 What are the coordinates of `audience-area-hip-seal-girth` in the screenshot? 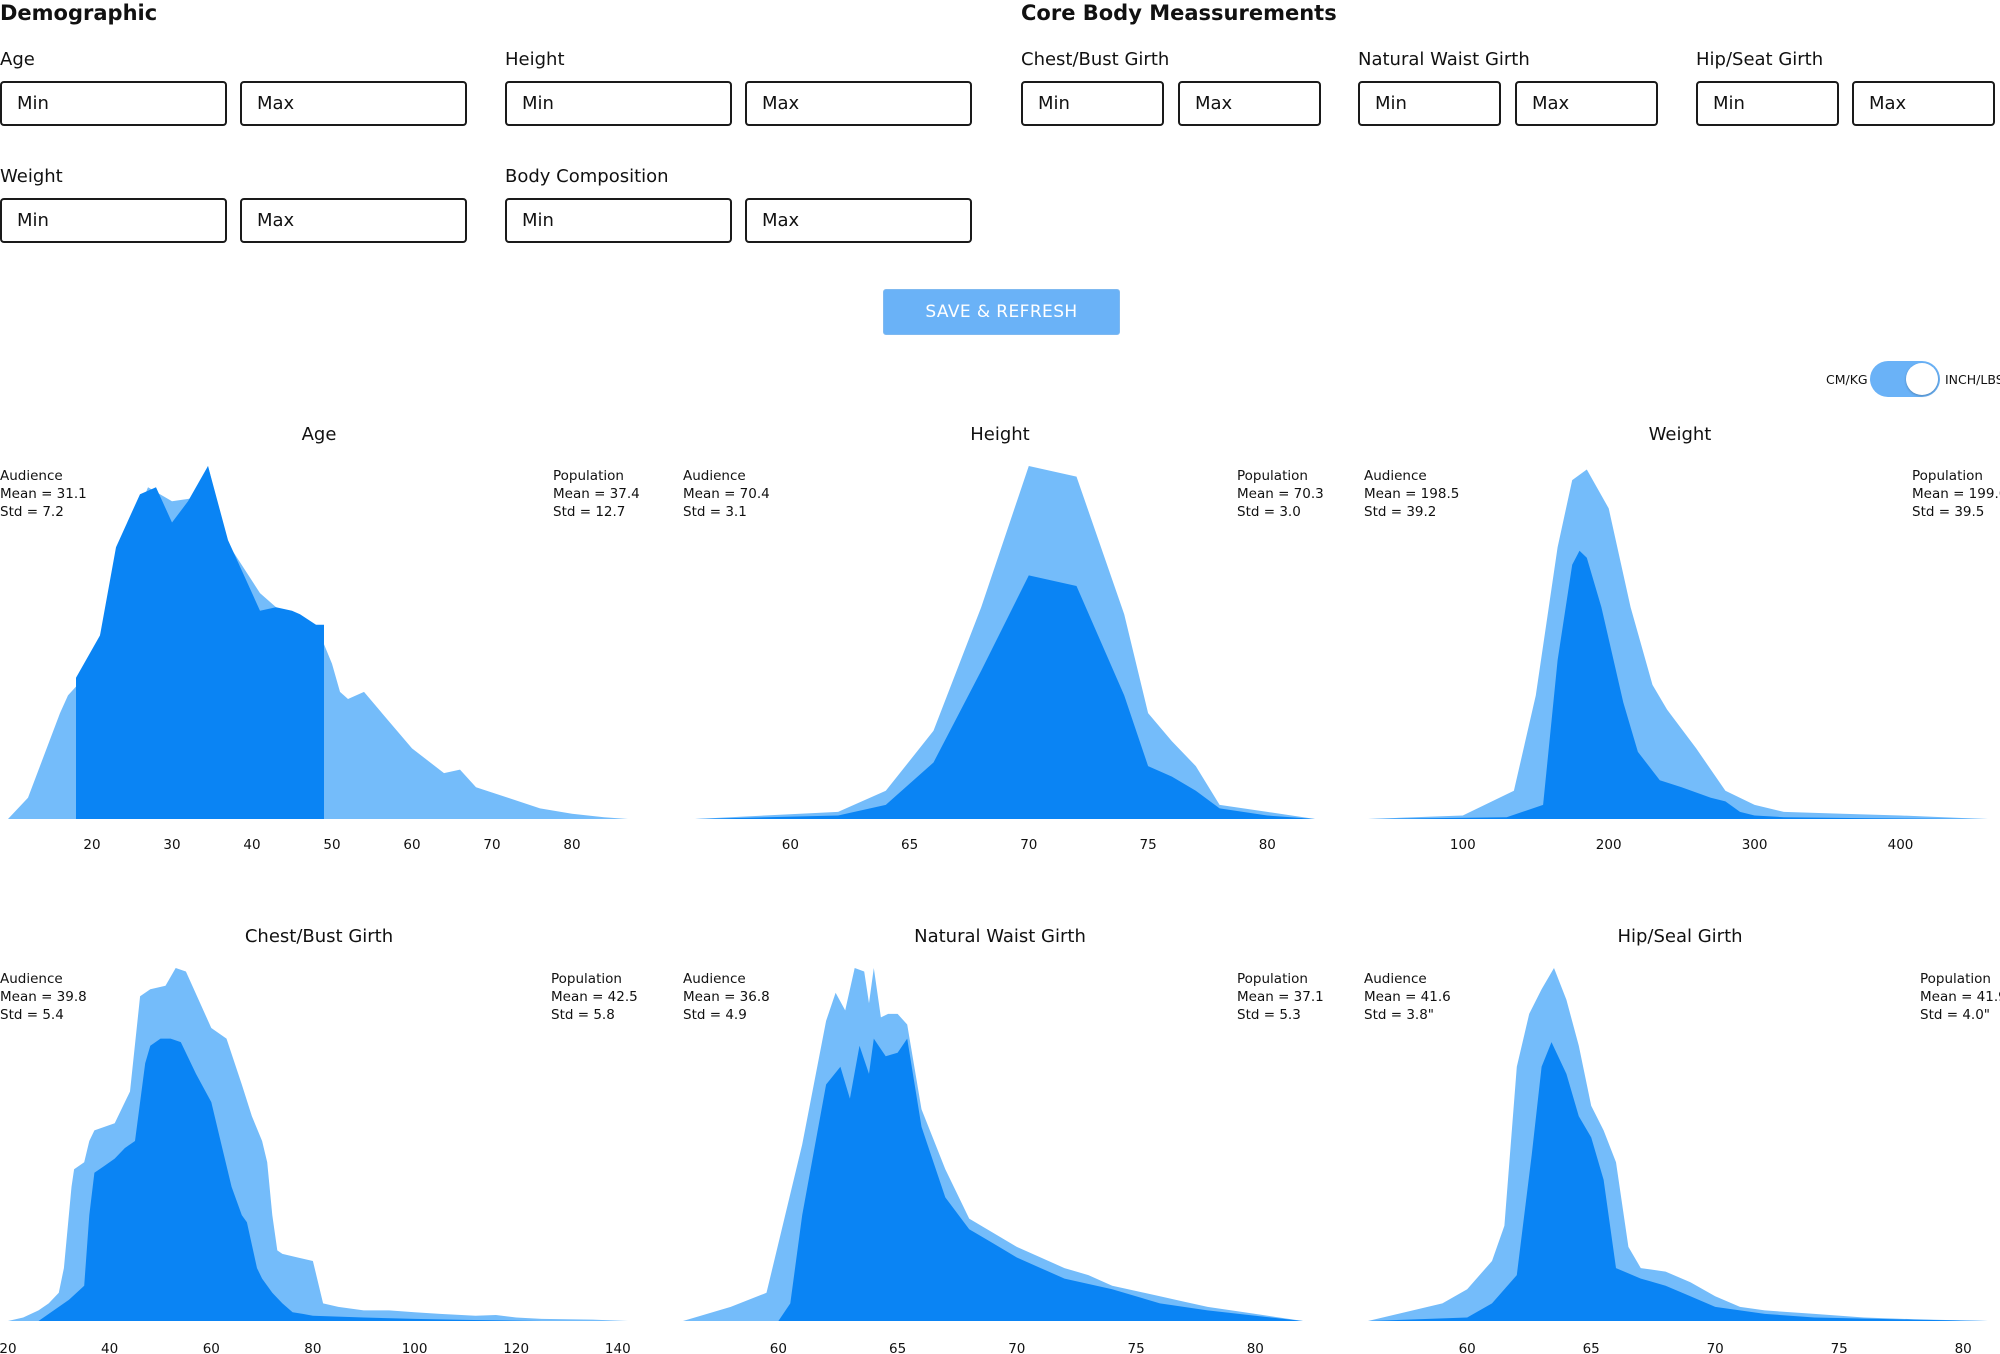 It's located at (1678, 1181).